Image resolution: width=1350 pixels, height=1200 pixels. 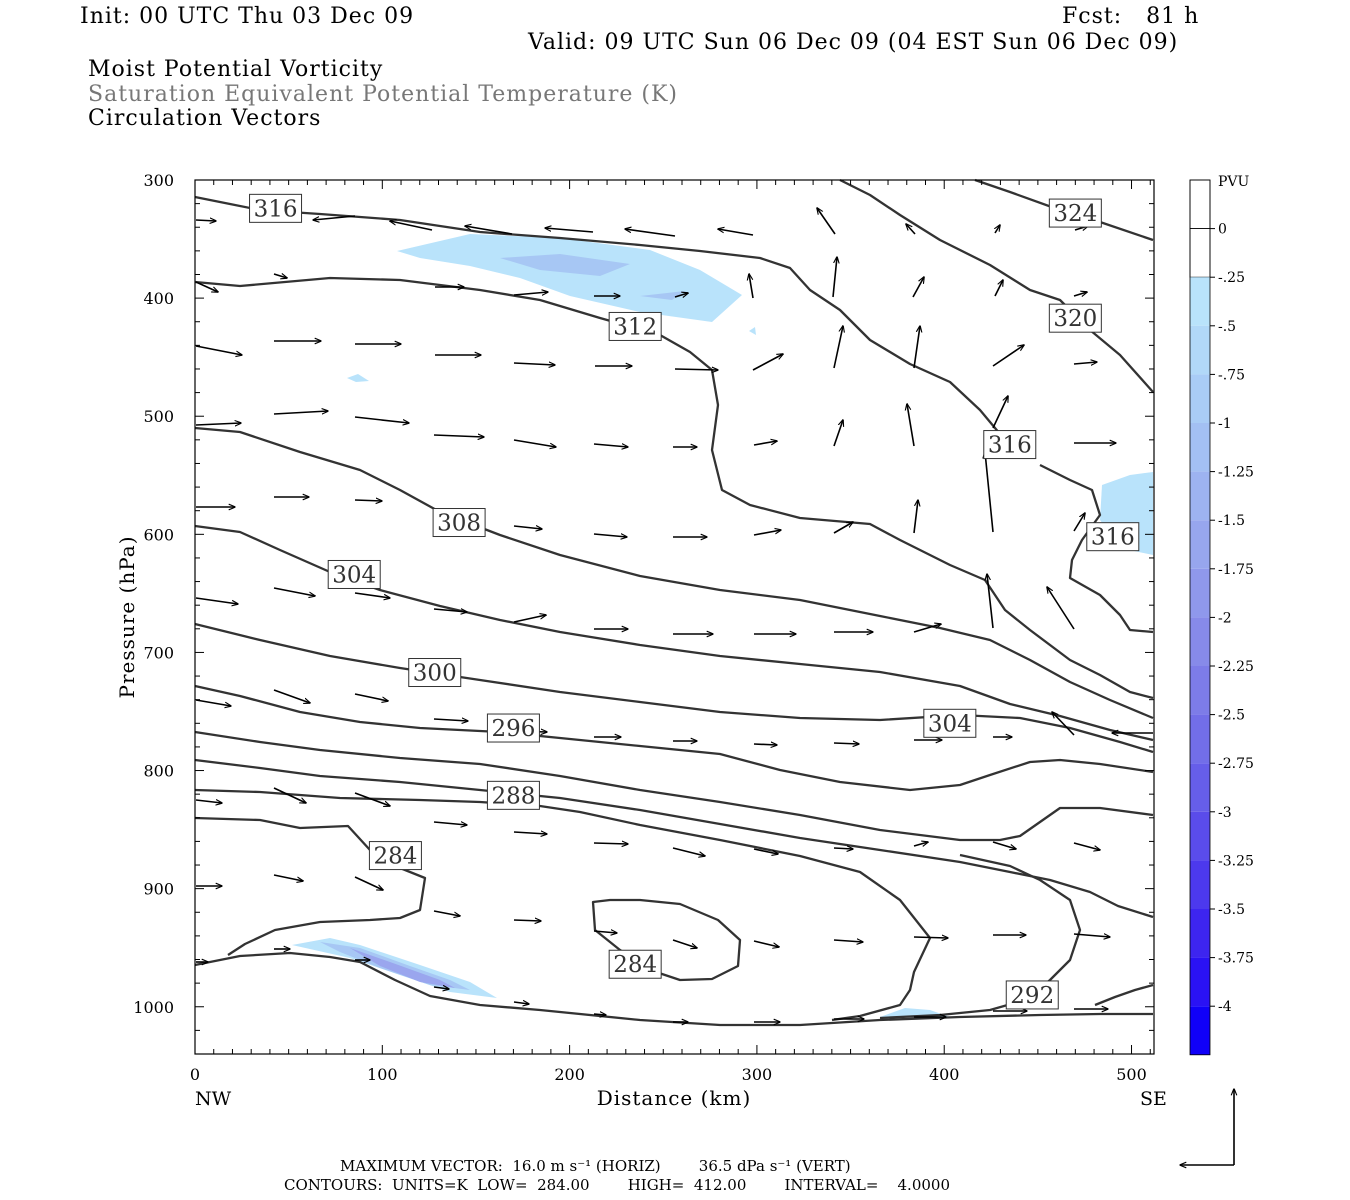 What do you see at coordinates (757, 1074) in the screenshot?
I see `x-tick-label: 300` at bounding box center [757, 1074].